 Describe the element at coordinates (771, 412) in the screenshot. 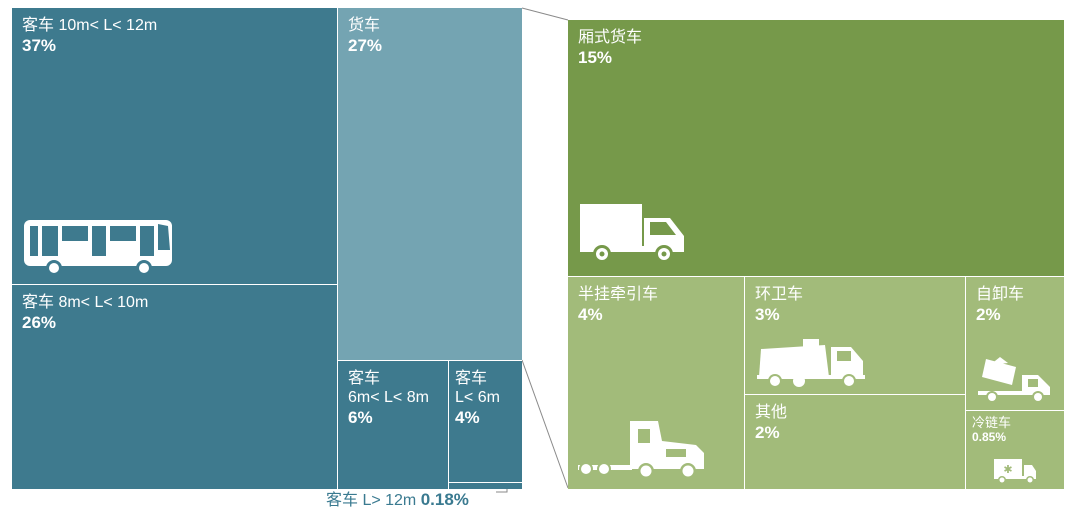

I see `cell-title: 其他` at that location.